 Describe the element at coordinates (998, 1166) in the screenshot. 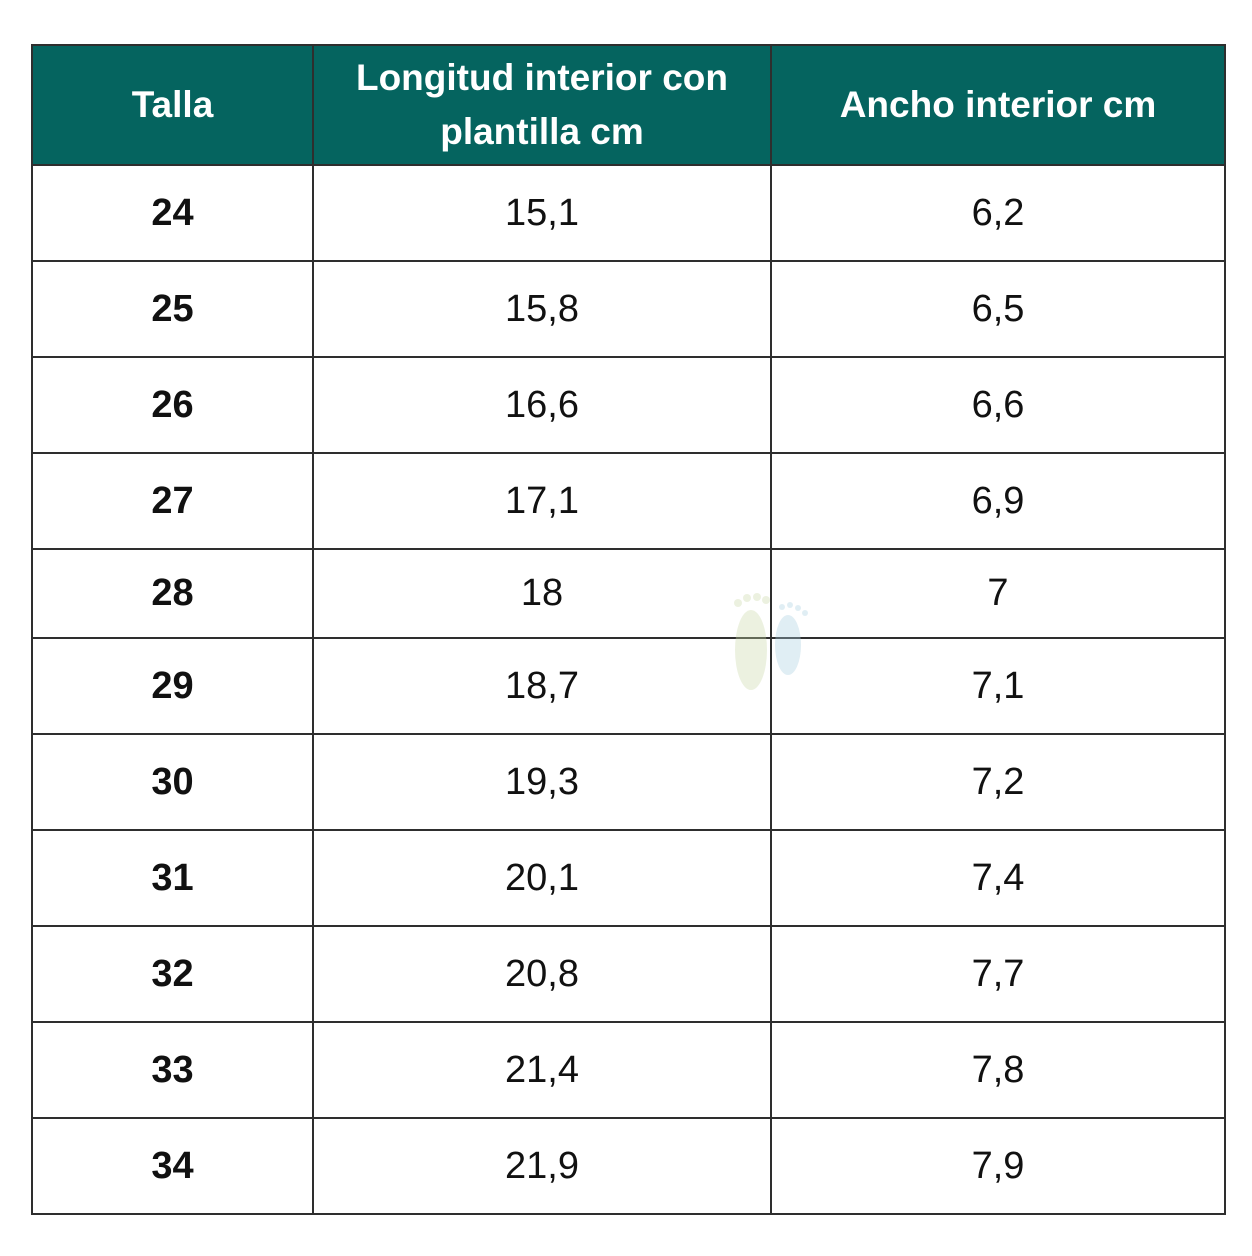

I see `value-cell: 7,9` at that location.